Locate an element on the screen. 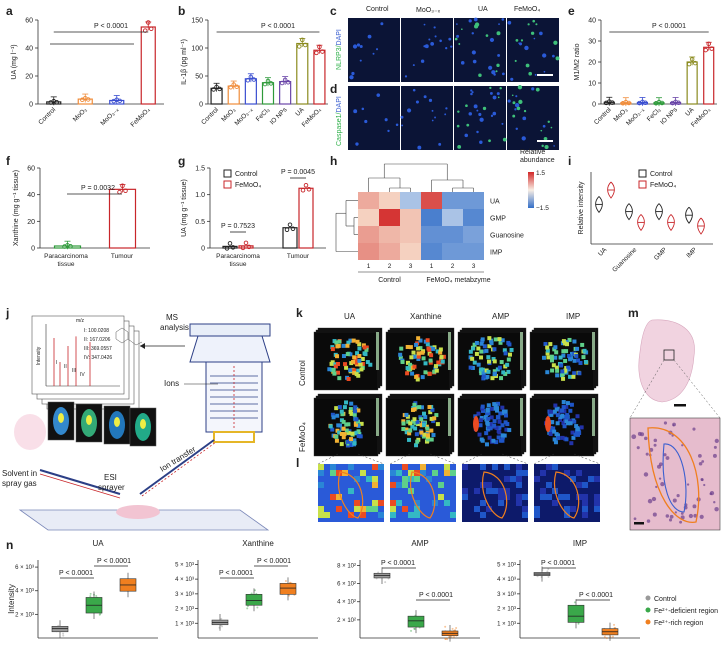 The width and height of the screenshot is (722, 652). y-axis-title: UA (mg l⁻¹) is located at coordinates (14, 61).